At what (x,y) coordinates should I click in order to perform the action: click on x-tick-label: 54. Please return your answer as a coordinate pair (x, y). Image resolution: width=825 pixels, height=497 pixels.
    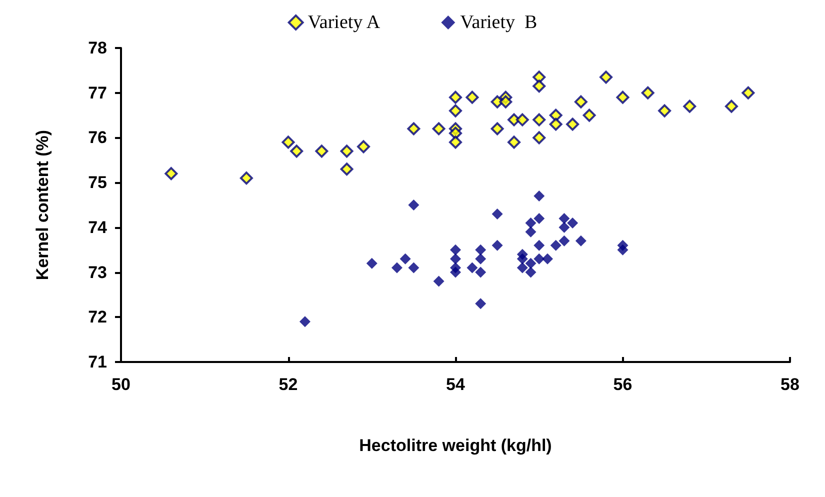
    Looking at the image, I should click on (456, 384).